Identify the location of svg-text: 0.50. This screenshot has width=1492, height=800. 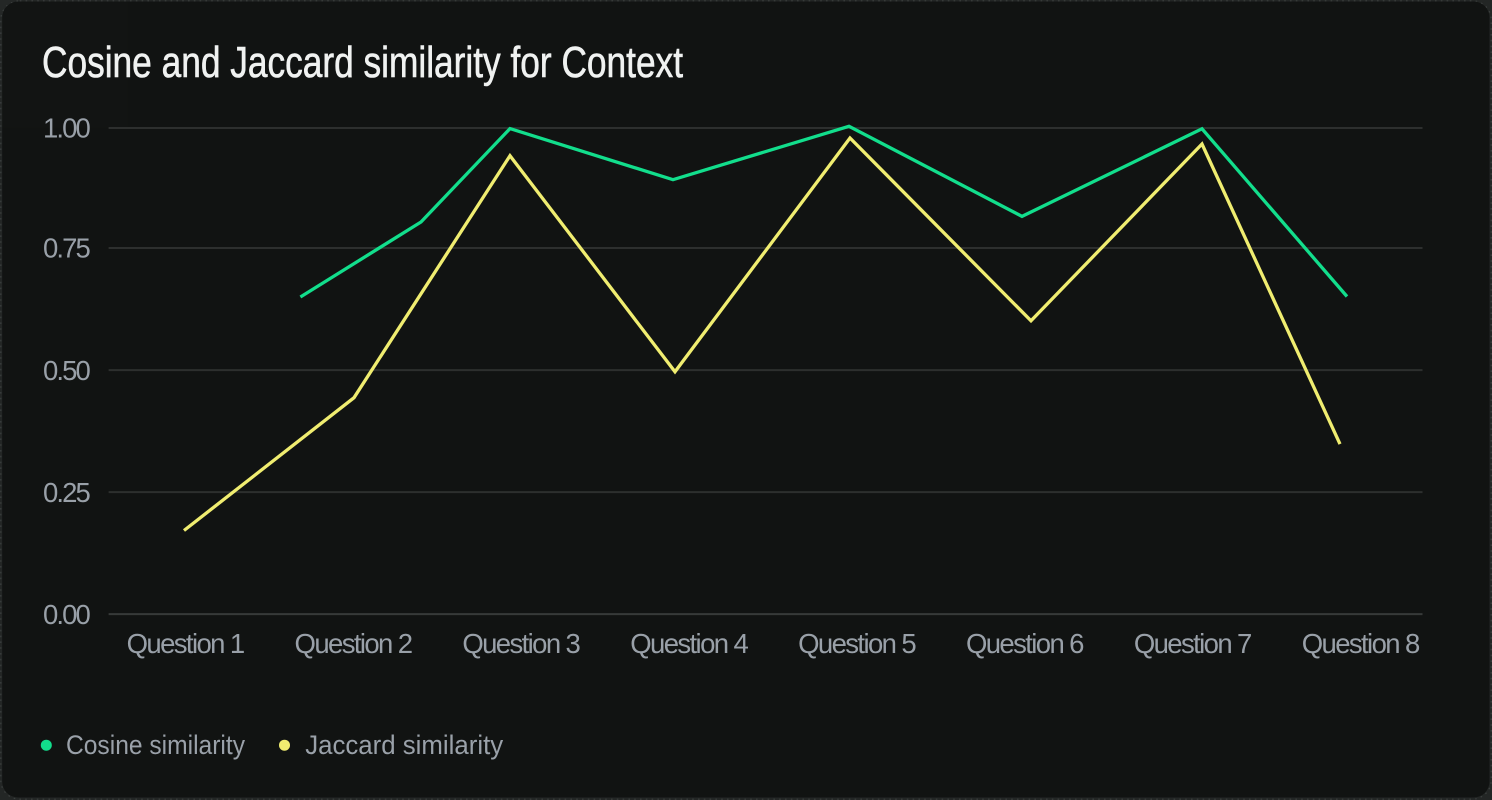
(67, 370).